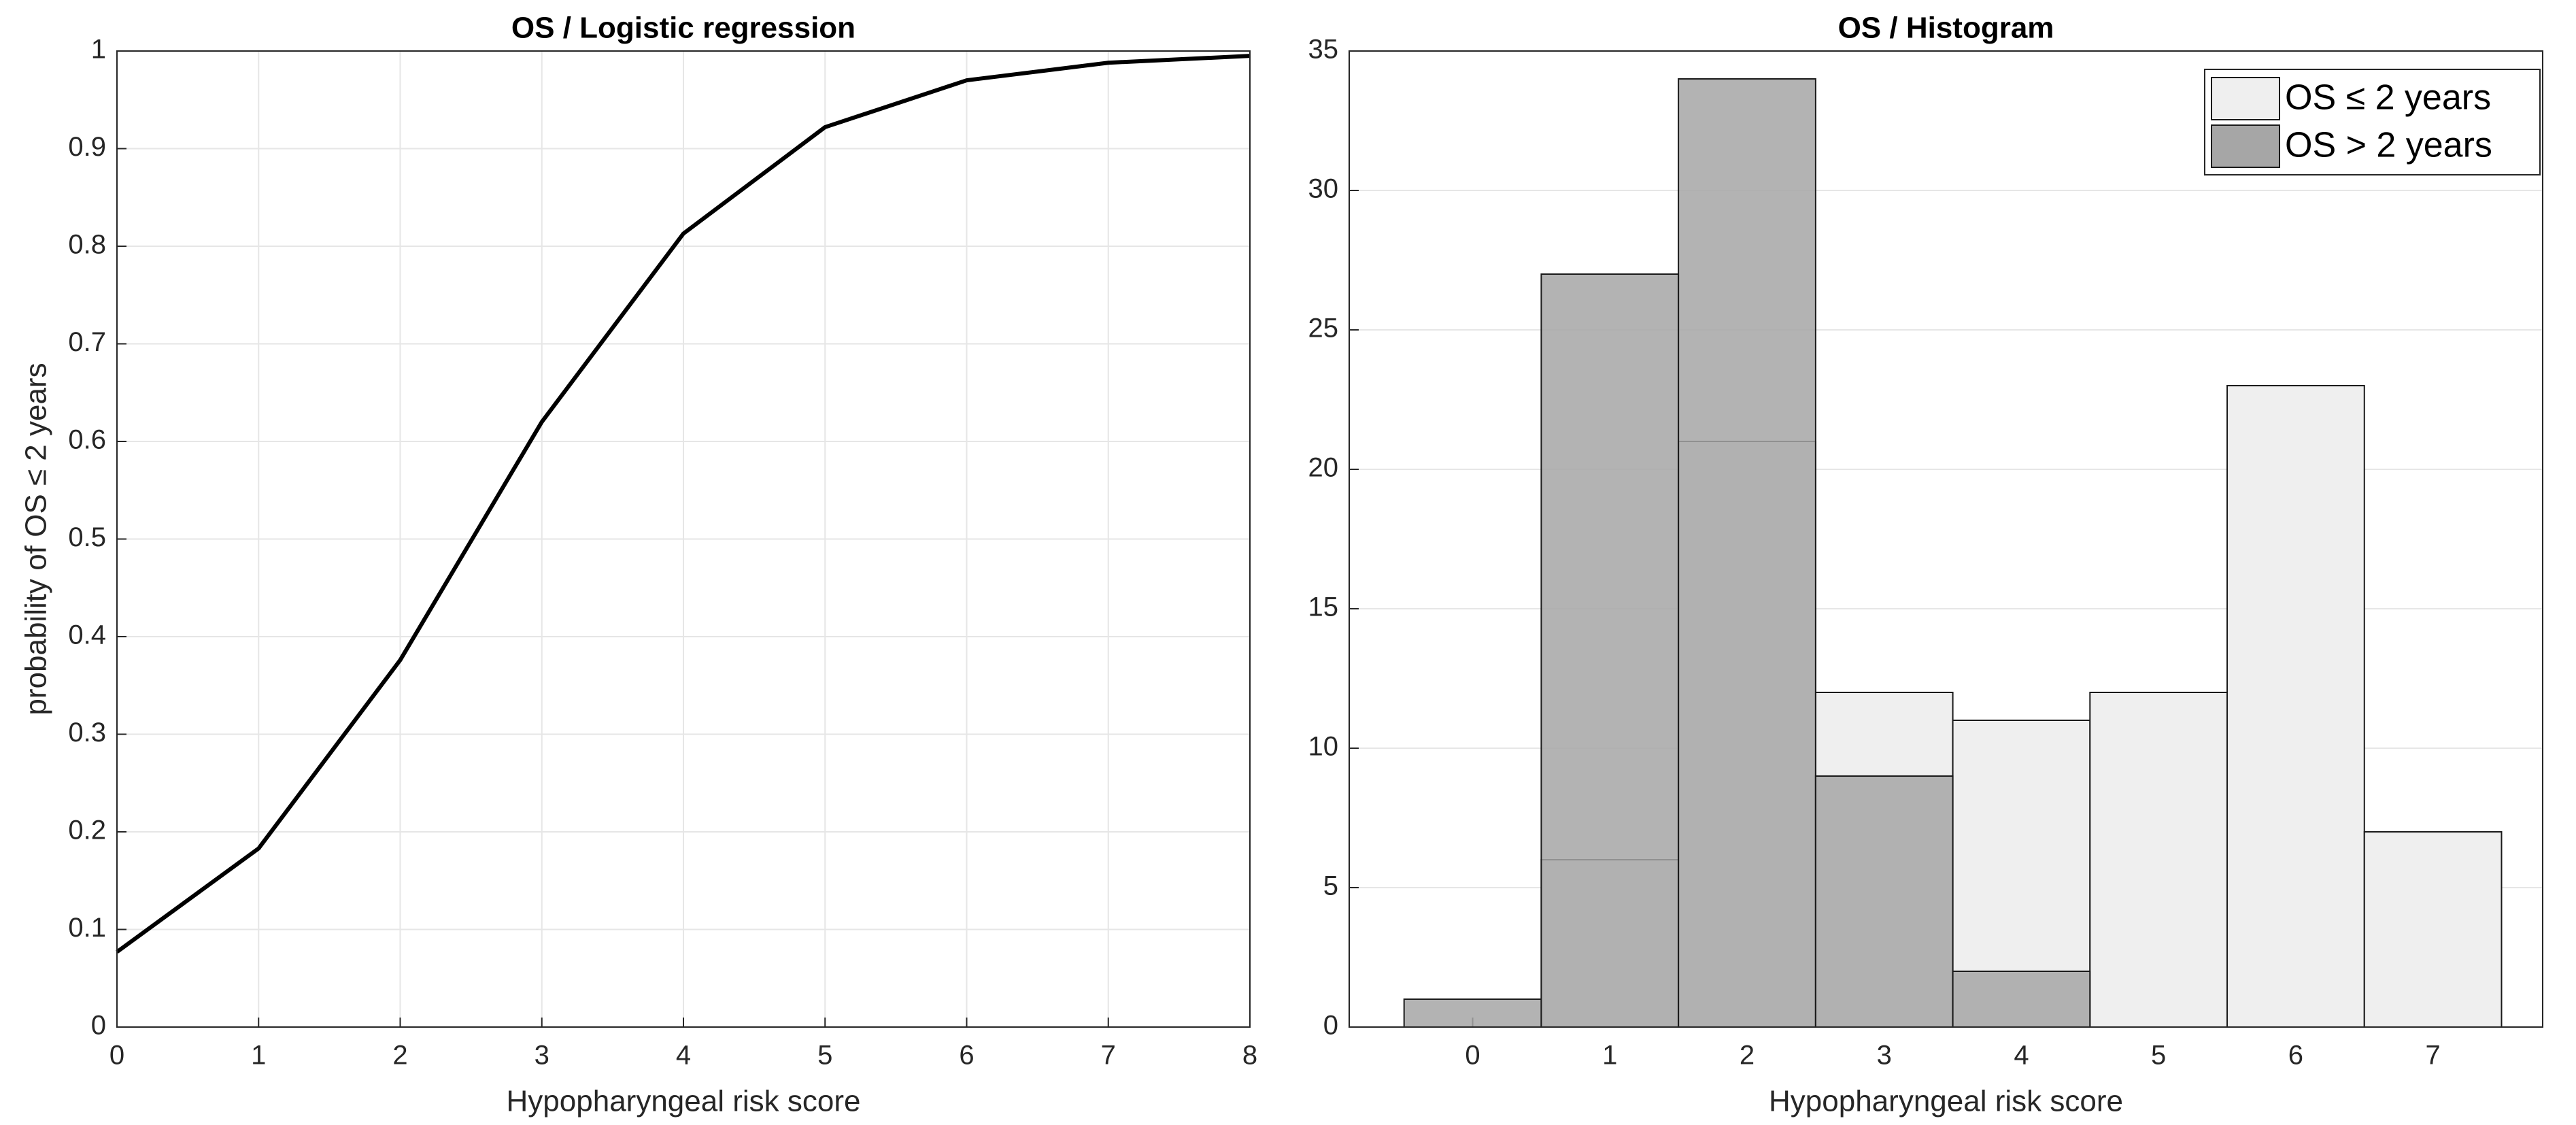  I want to click on y-tick-label: 35, so click(1323, 50).